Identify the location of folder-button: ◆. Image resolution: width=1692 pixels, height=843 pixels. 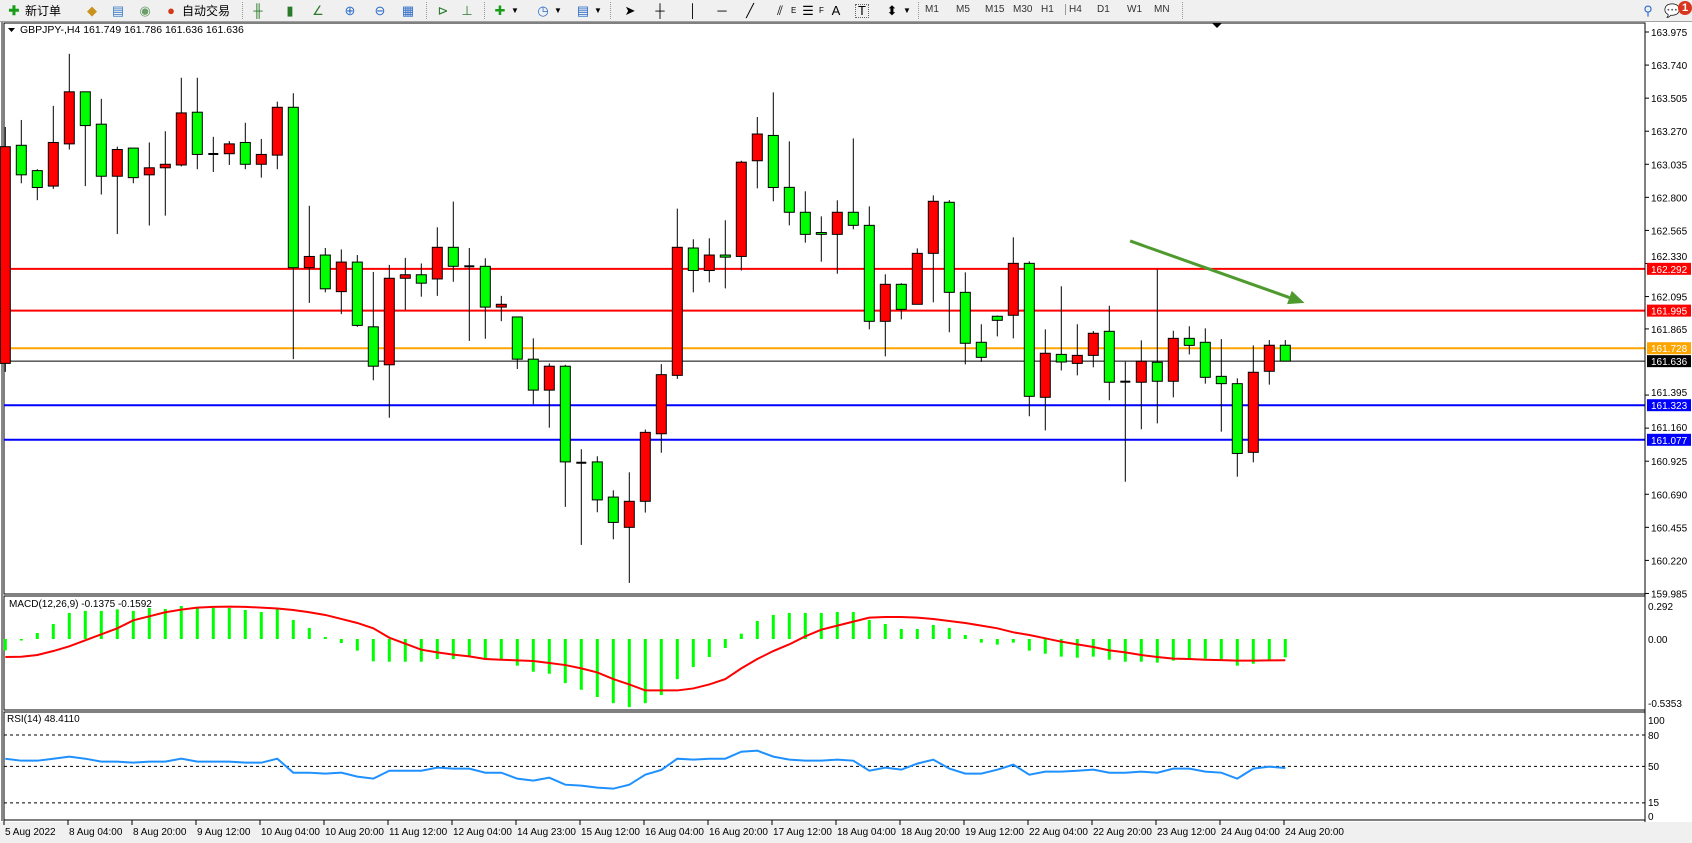
(92, 10).